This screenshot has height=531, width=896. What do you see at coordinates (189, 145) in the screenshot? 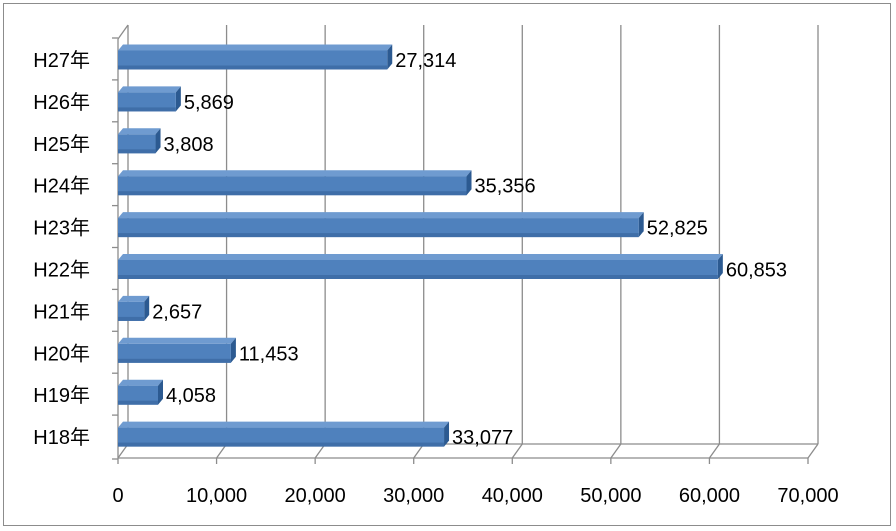
I see `data-label: 3,808` at bounding box center [189, 145].